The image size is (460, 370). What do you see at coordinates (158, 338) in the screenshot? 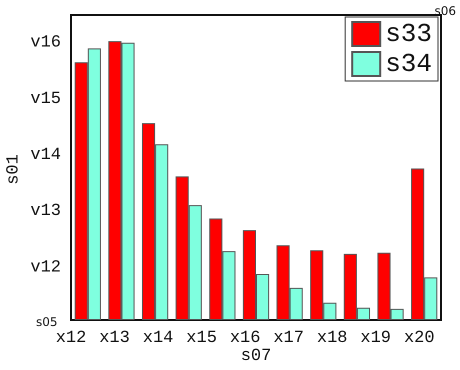
I see `text: x14` at bounding box center [158, 338].